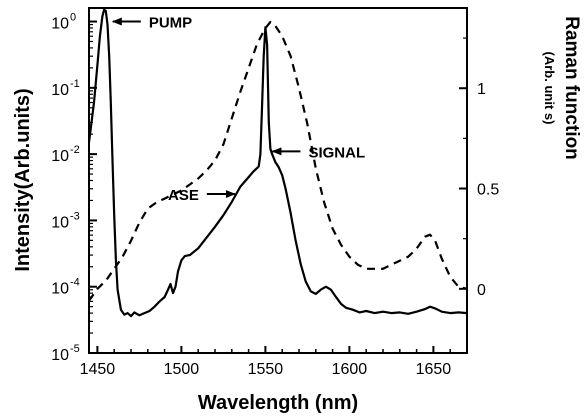 This screenshot has height=420, width=584. Describe the element at coordinates (278, 403) in the screenshot. I see `x-axis-title: Wavelength (nm)` at that location.